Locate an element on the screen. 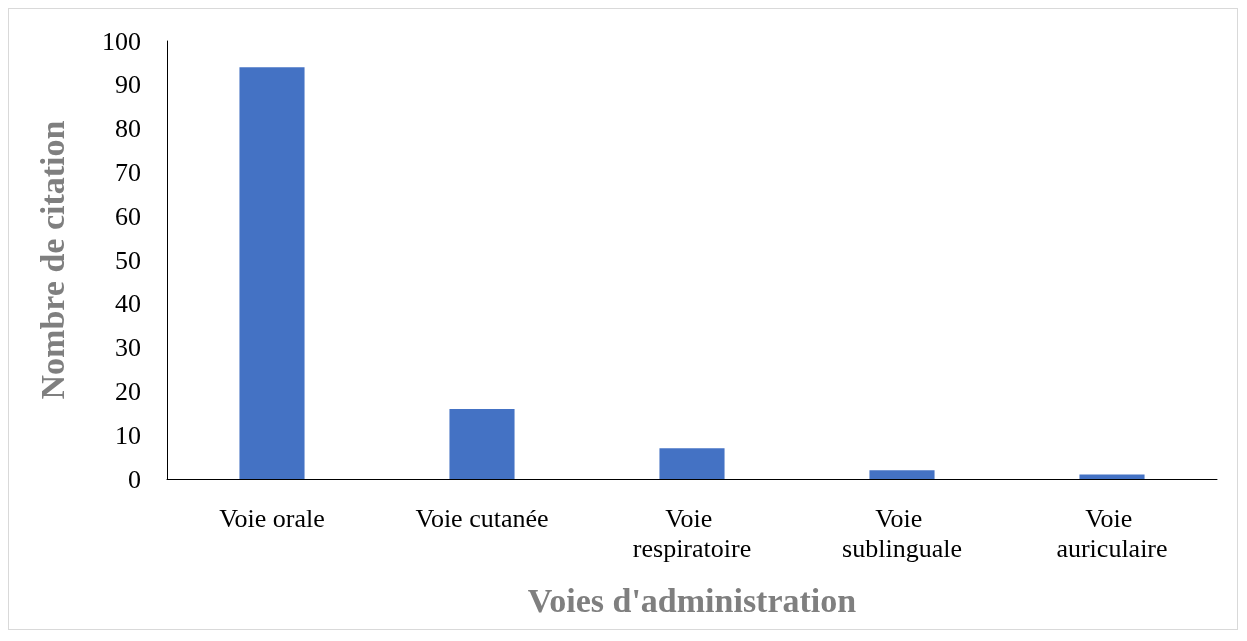 This screenshot has width=1247, height=641. x-tick-label: Voie respiratoire is located at coordinates (692, 533).